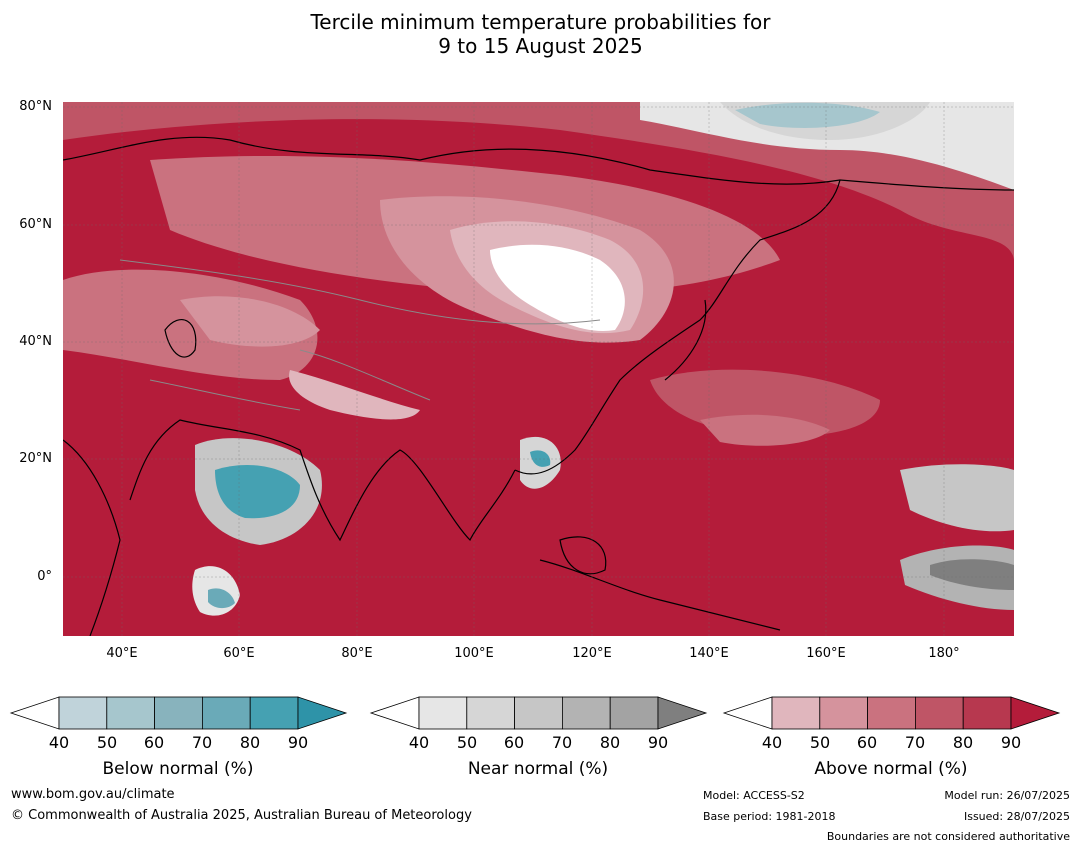 The image size is (1081, 850). Describe the element at coordinates (754, 795) in the screenshot. I see `footer-model: Model: ACCESS-S2` at that location.